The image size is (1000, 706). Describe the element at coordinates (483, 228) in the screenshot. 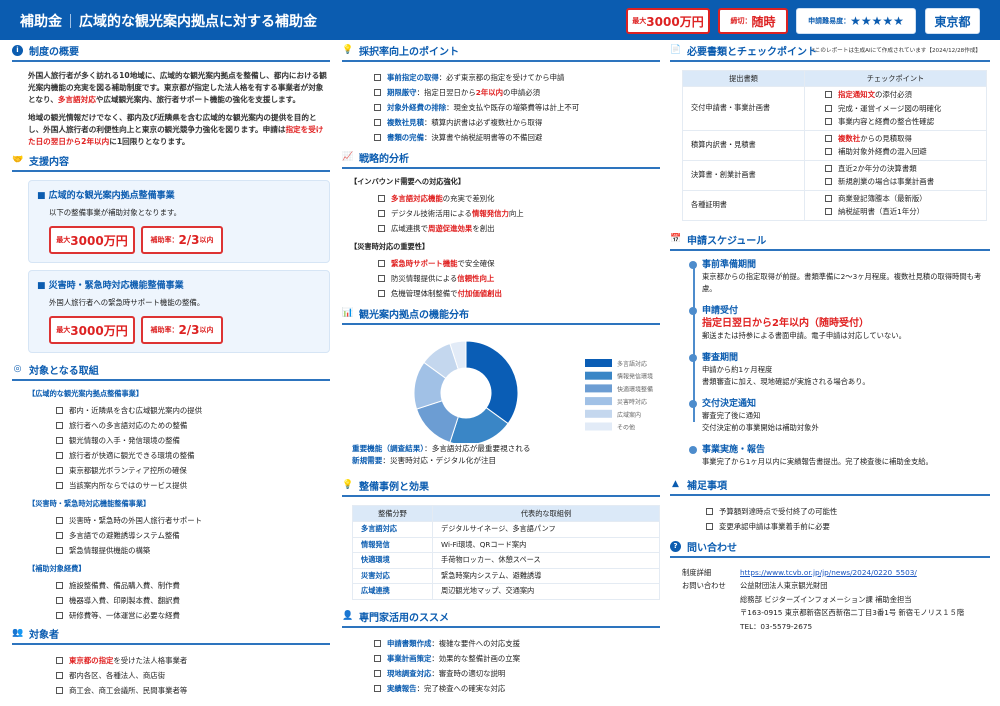

I see `text-segment: を創出` at that location.